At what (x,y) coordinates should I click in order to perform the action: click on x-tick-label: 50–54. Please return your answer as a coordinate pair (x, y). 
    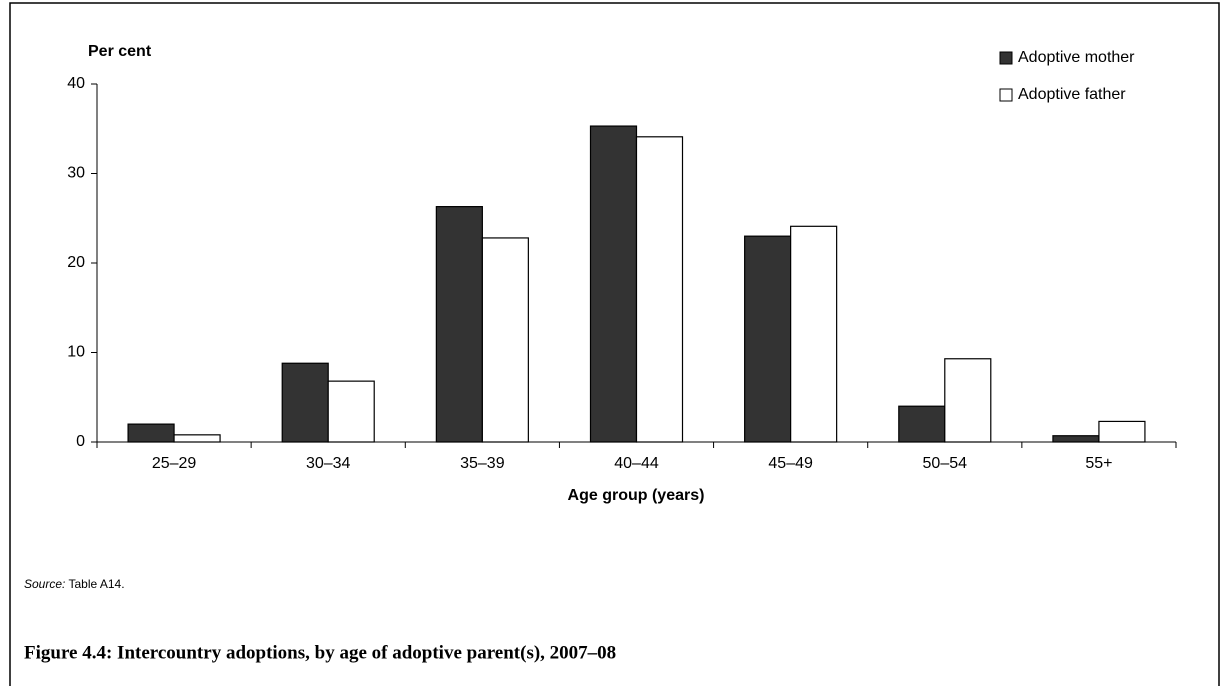
    Looking at the image, I should click on (945, 463).